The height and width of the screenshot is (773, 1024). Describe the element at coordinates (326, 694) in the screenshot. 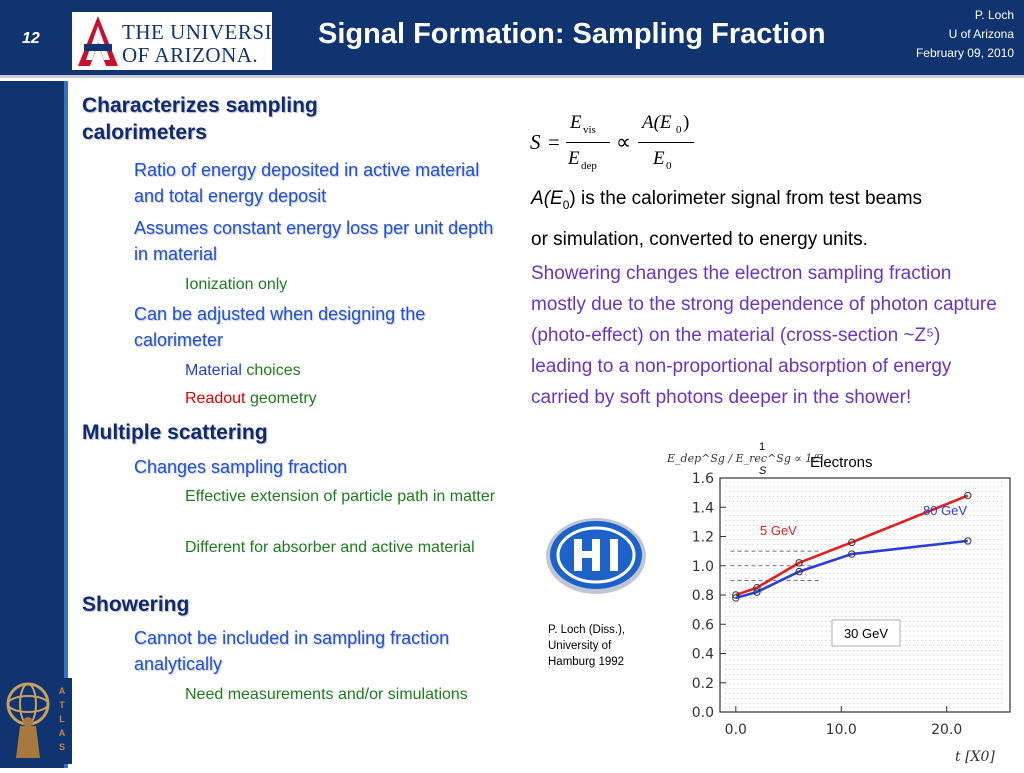

I see `bullet-need-measurements: Need measurements and/or simulations` at that location.